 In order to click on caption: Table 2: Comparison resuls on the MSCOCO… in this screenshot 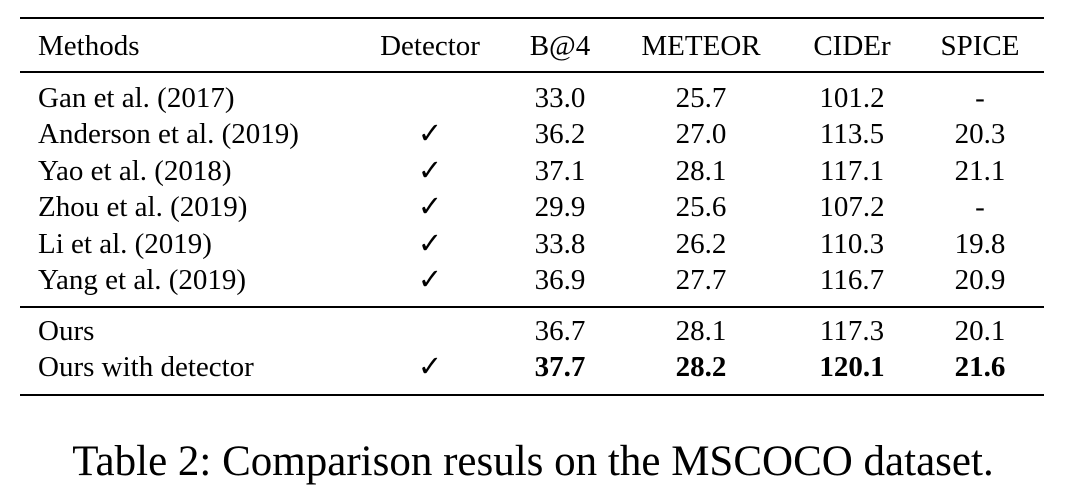, I will do `click(533, 461)`.